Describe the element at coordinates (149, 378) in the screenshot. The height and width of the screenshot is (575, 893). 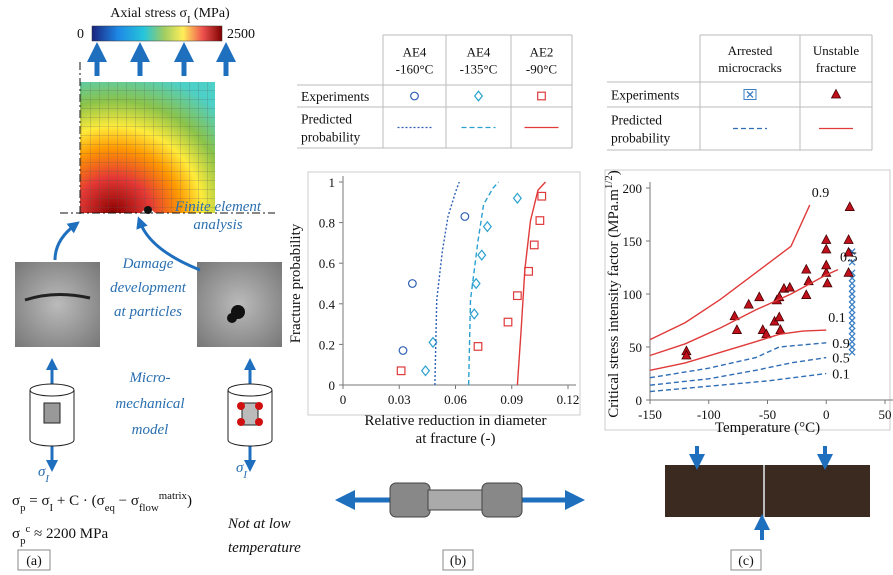
I see `model-label: Micro-` at that location.